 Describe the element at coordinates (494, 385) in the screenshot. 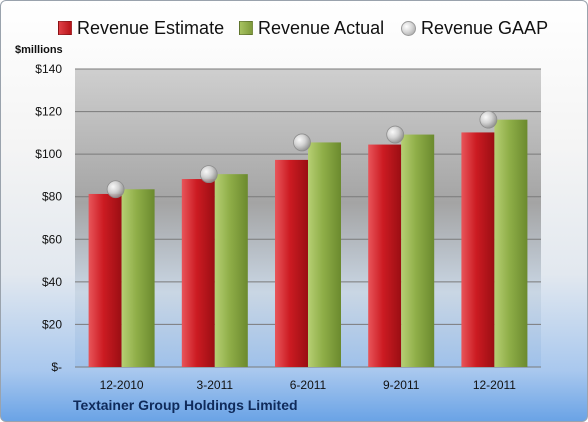

I see `x-tick-label: 12-2011` at that location.